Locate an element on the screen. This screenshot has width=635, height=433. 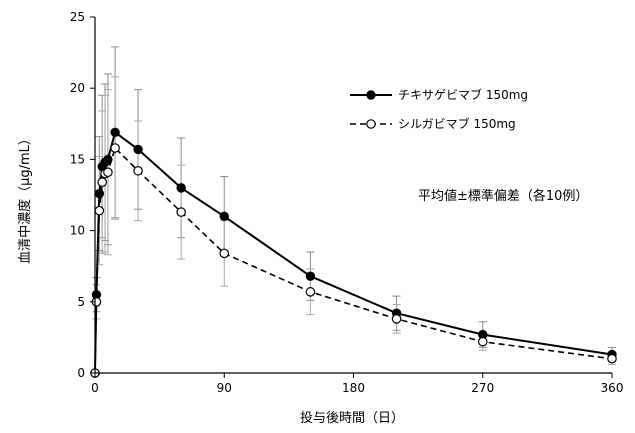
y-tick-label-0: 0 is located at coordinates (81, 373).